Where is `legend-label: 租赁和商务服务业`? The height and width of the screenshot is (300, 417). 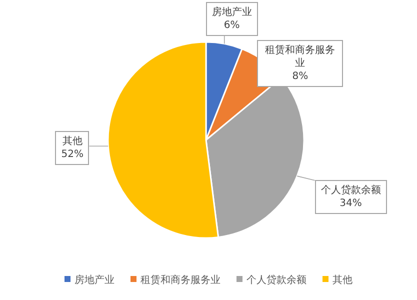
legend-label: 租赁和商务服务业 is located at coordinates (180, 280).